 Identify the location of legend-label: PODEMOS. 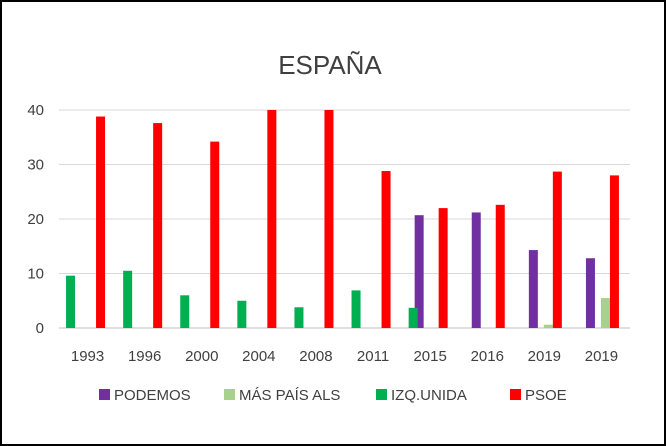
(152, 395).